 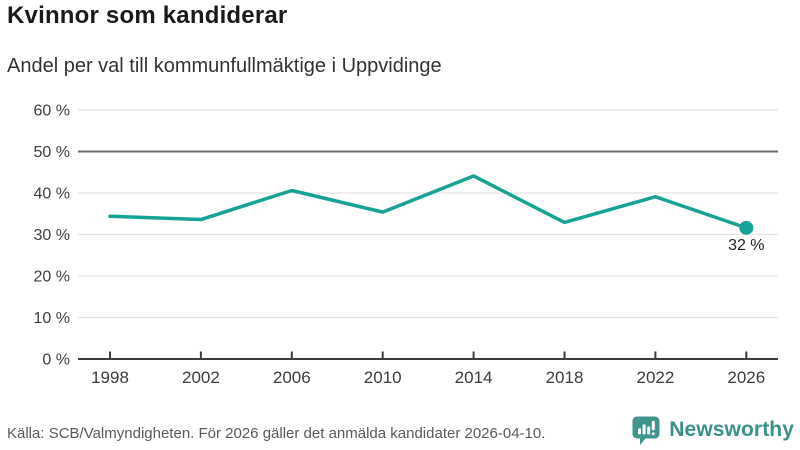 I want to click on end-point-dot, so click(x=746, y=227).